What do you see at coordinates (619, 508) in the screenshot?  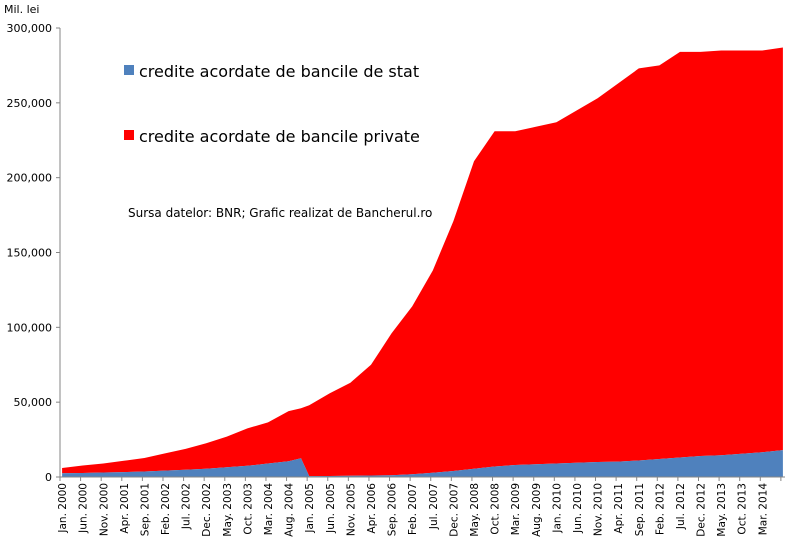 I see `x-tick-label: Apr. 2011` at bounding box center [619, 508].